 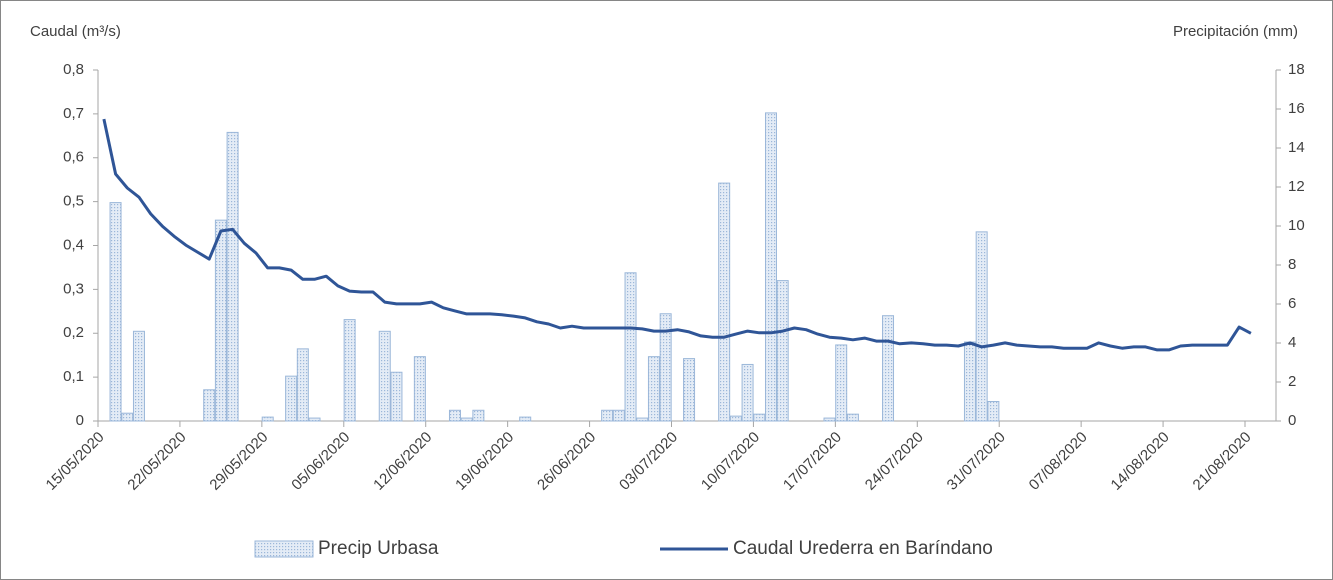 What do you see at coordinates (378, 548) in the screenshot?
I see `legend-label: Precip Urbasa` at bounding box center [378, 548].